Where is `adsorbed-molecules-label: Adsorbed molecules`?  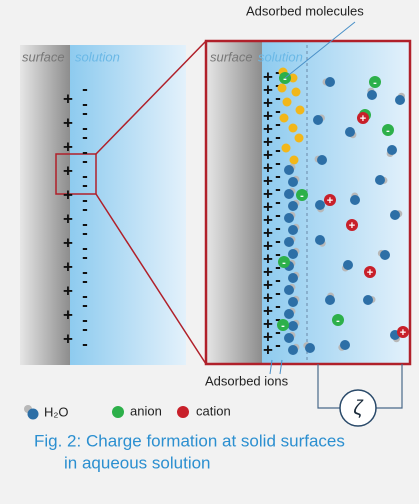 adsorbed-molecules-label: Adsorbed molecules is located at coordinates (305, 10).